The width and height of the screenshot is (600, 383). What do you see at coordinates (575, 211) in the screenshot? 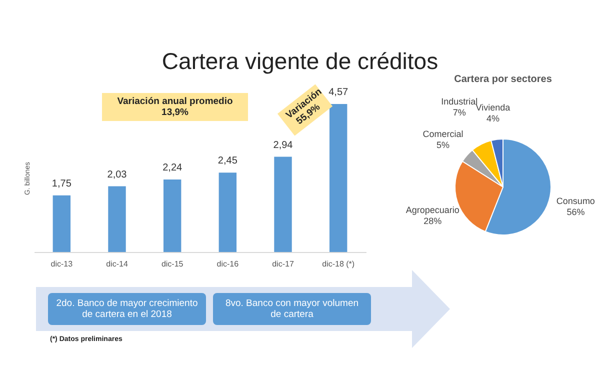
I see `data-label: 56%` at bounding box center [575, 211].